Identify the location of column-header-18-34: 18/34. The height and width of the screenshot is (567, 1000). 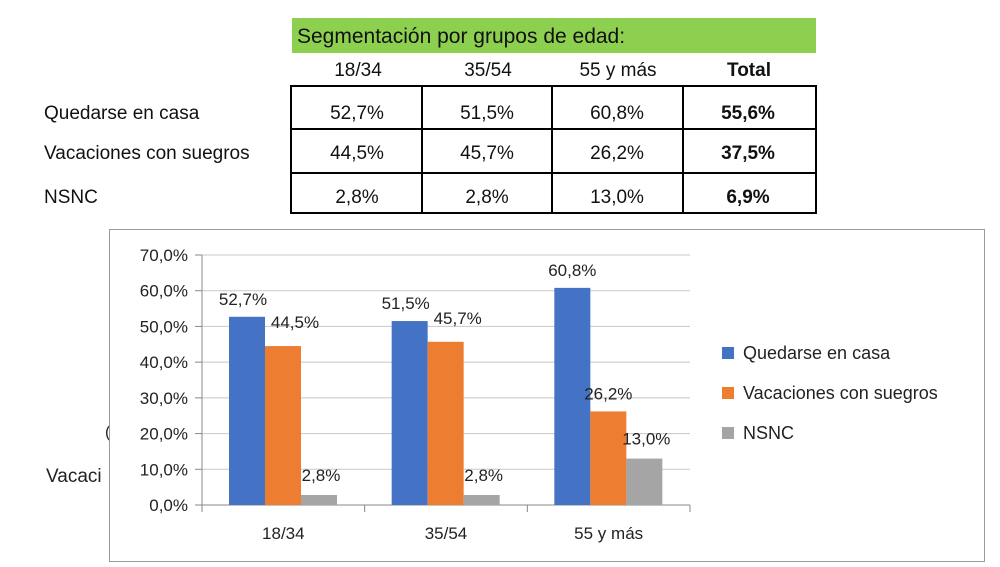
(358, 70).